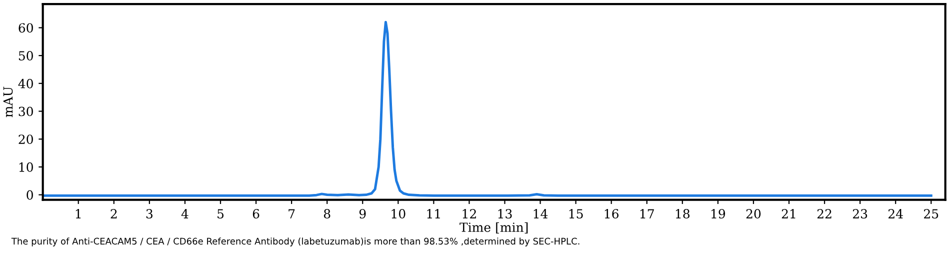 The height and width of the screenshot is (270, 952). What do you see at coordinates (295, 242) in the screenshot?
I see `text: The purity of Anti-CEACAM5 / CEA / CD66e Reference Antibody (labetuzumab)is more than 98.53% ,determined by SEC-HPLC.` at bounding box center [295, 242].